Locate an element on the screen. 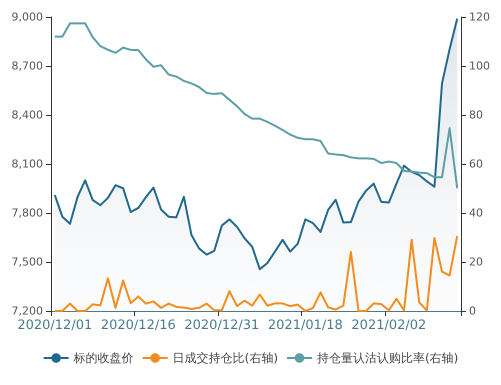  legend-label: 标的收盘价 is located at coordinates (103, 358).